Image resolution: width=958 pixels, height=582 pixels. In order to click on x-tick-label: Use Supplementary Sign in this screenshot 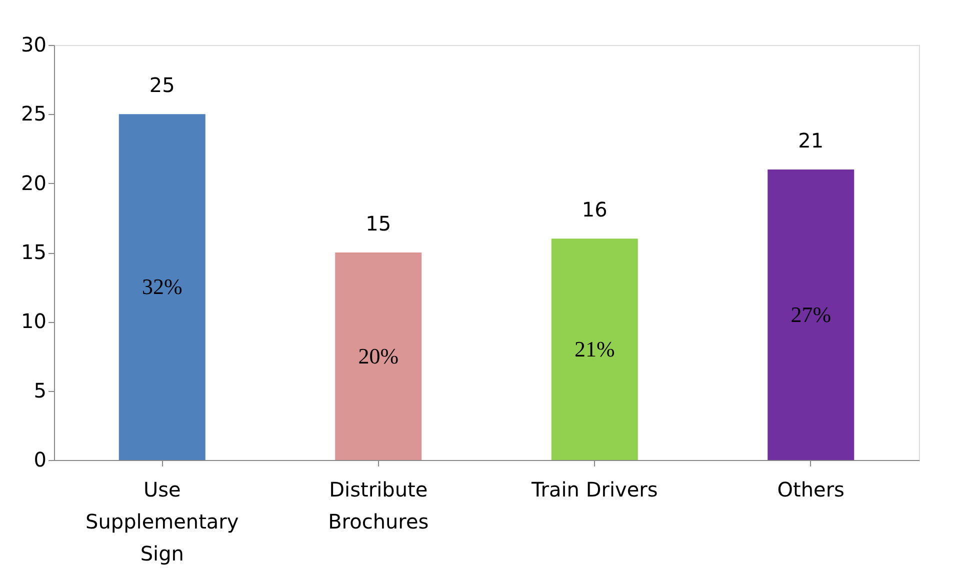, I will do `click(162, 522)`.